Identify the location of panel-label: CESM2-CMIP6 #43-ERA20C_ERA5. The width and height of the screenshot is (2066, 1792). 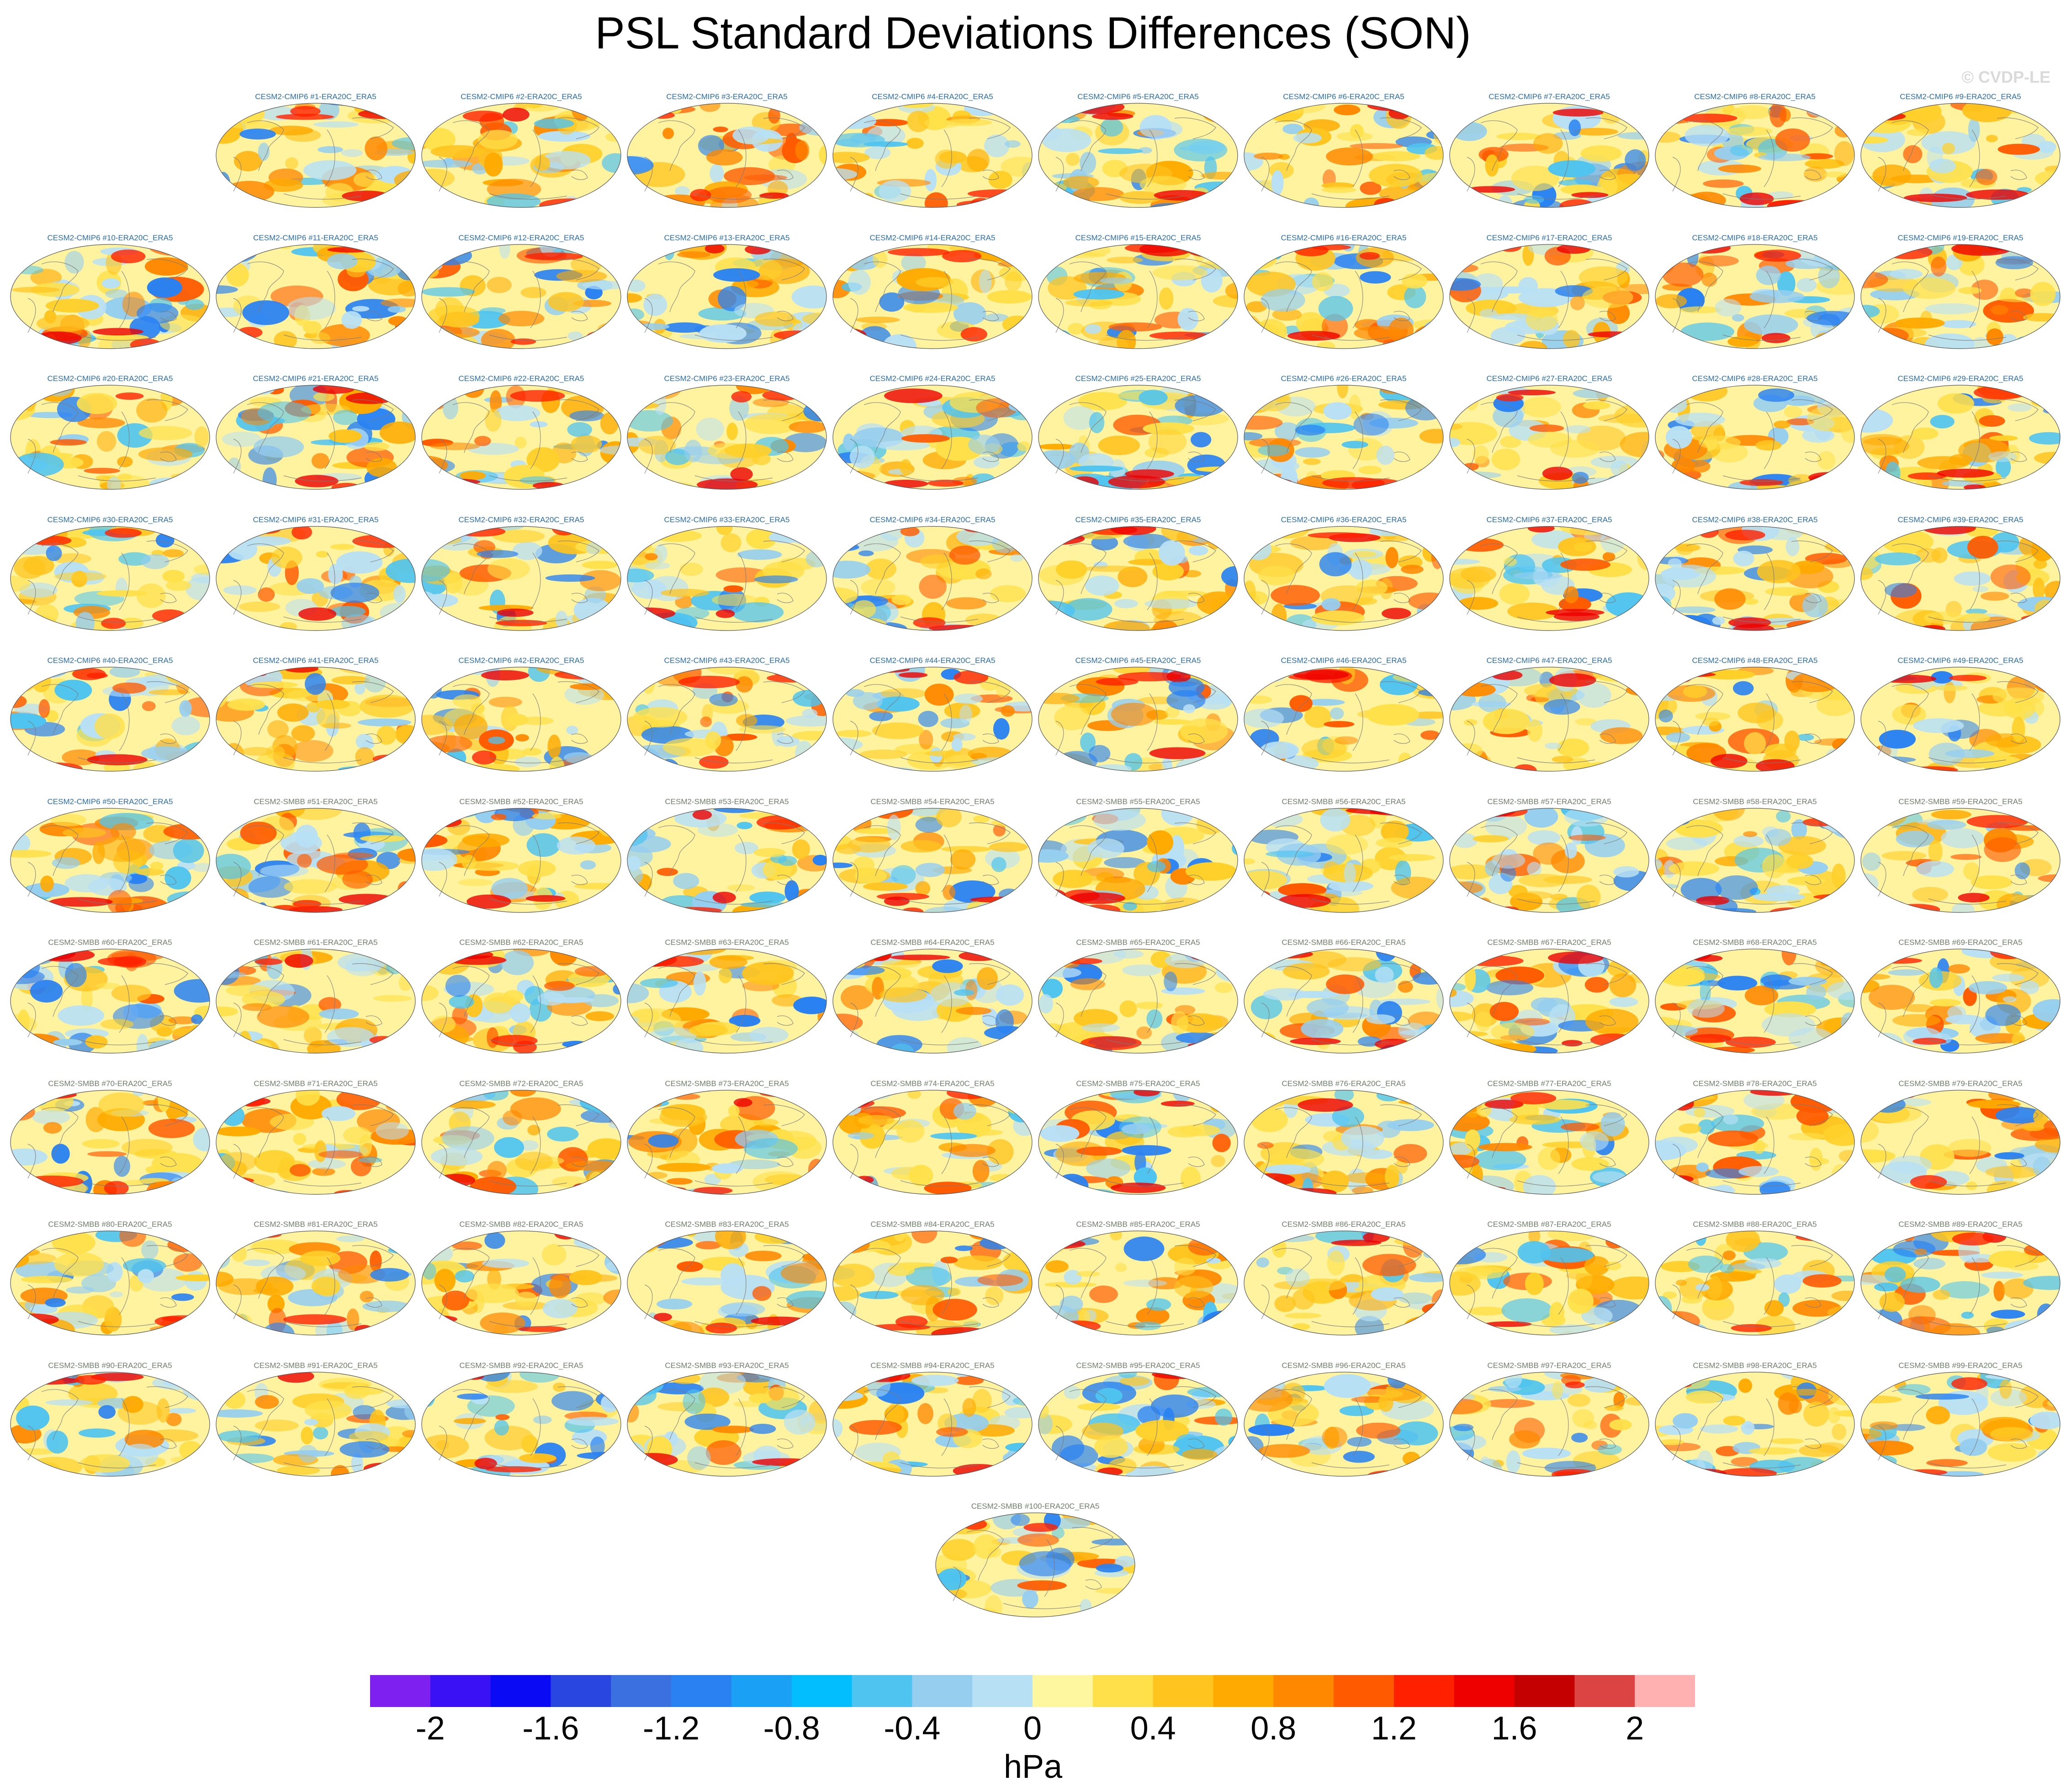
(727, 660).